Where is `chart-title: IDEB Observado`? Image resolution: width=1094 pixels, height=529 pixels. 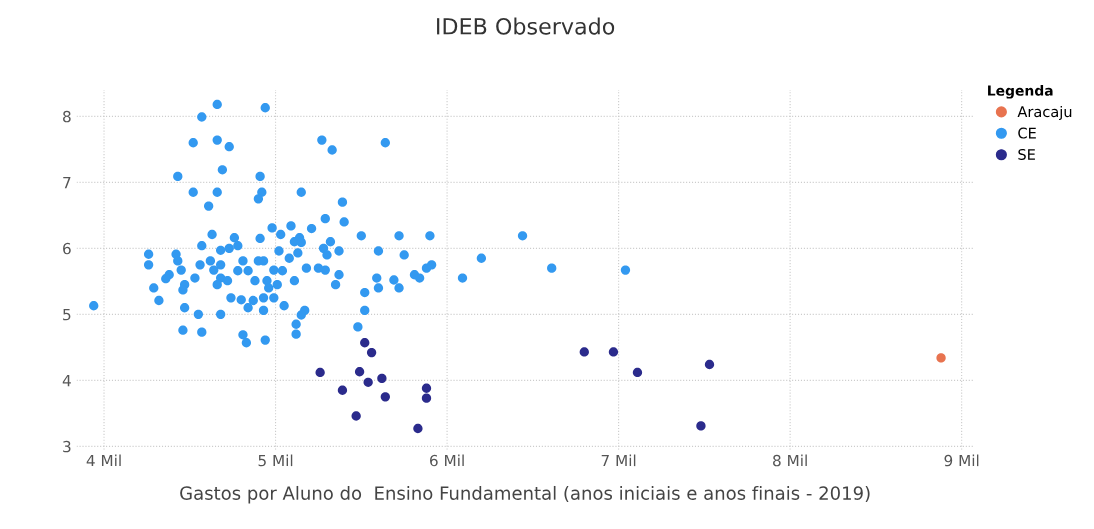 chart-title: IDEB Observado is located at coordinates (526, 26).